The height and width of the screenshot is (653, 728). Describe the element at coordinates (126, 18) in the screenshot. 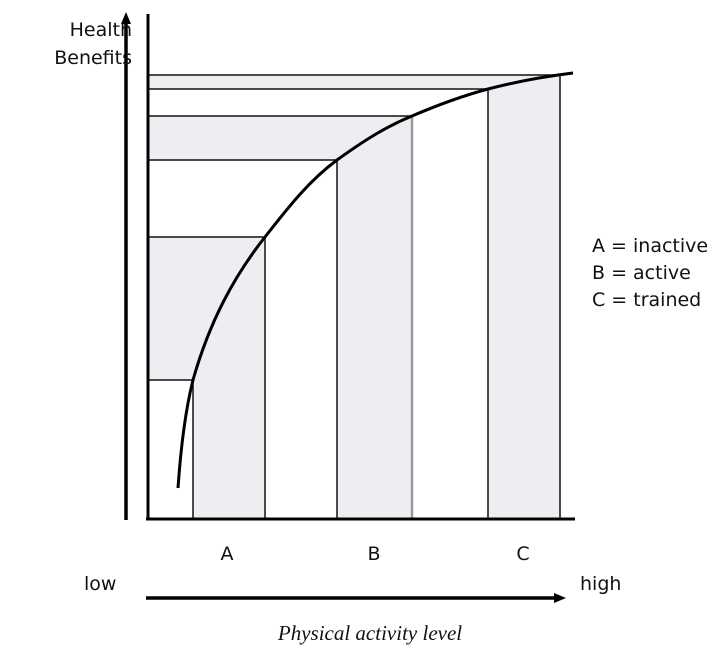

I see `y-arrowhead` at that location.